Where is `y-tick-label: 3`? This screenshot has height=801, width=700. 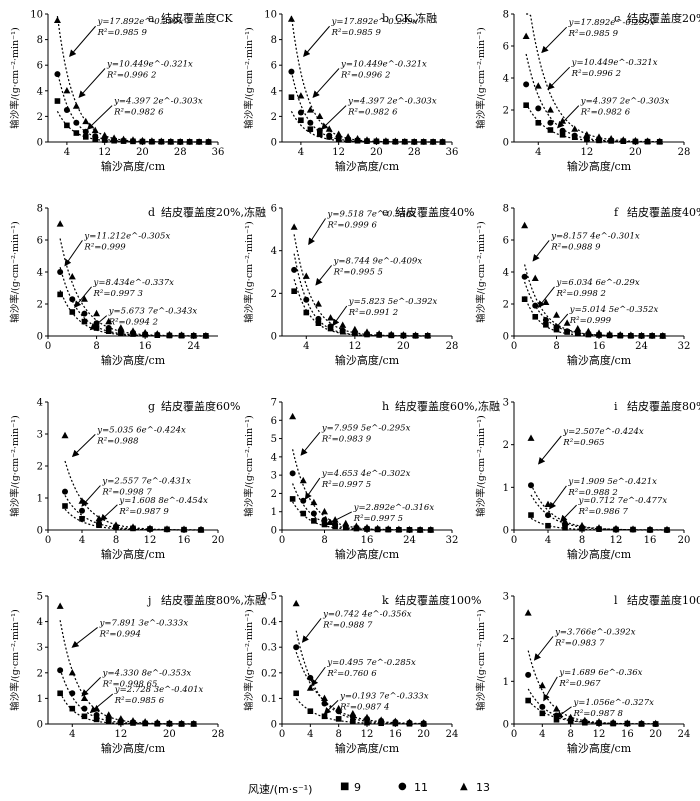
y-tick-label: 3 is located at coordinates (40, 648).